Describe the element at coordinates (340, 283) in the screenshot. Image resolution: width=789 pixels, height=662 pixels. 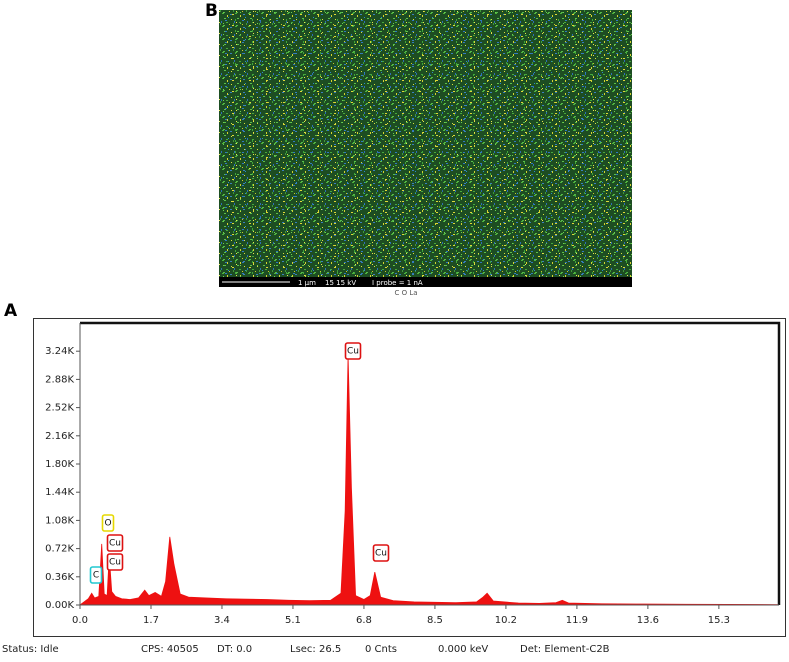
I see `voltage-text: 15 15 kV` at that location.